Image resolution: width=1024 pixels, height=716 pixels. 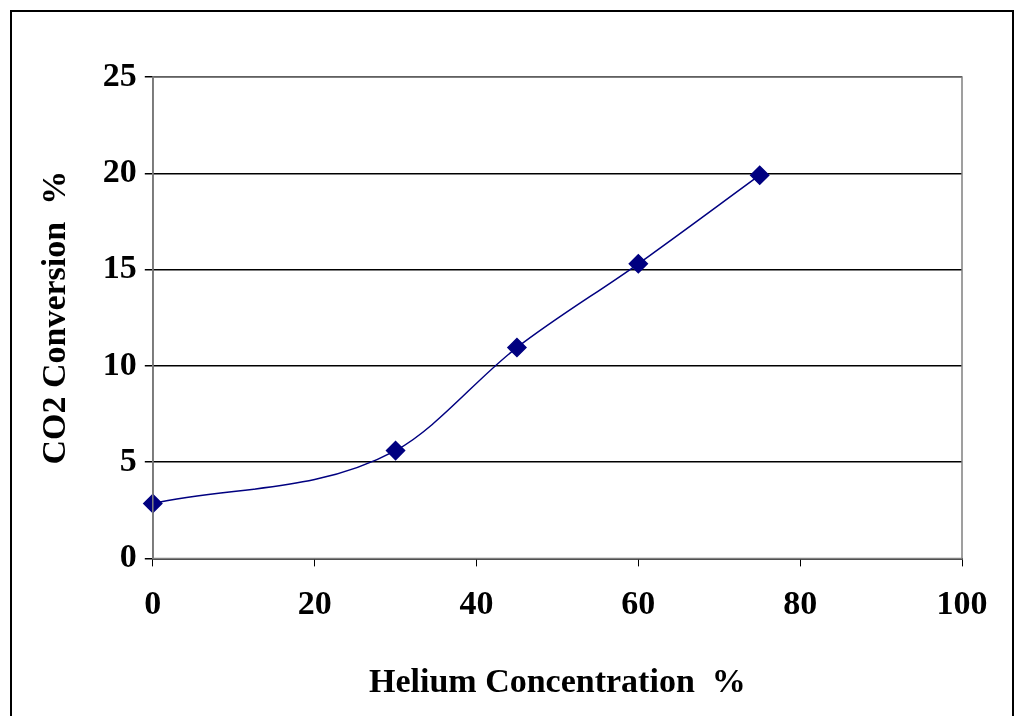 What do you see at coordinates (128, 556) in the screenshot?
I see `y-tick-label: 0` at bounding box center [128, 556].